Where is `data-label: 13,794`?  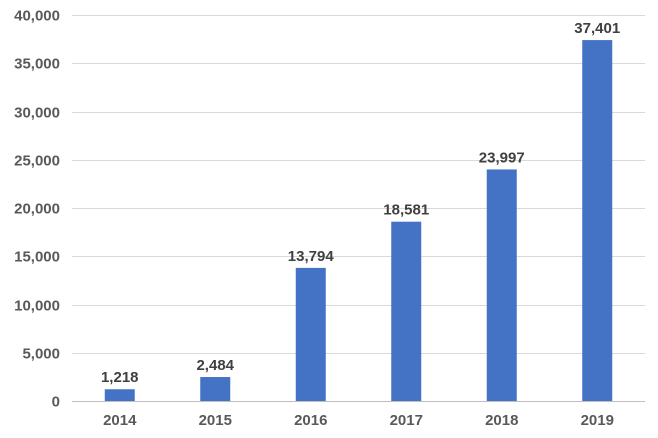 data-label: 13,794 is located at coordinates (311, 256).